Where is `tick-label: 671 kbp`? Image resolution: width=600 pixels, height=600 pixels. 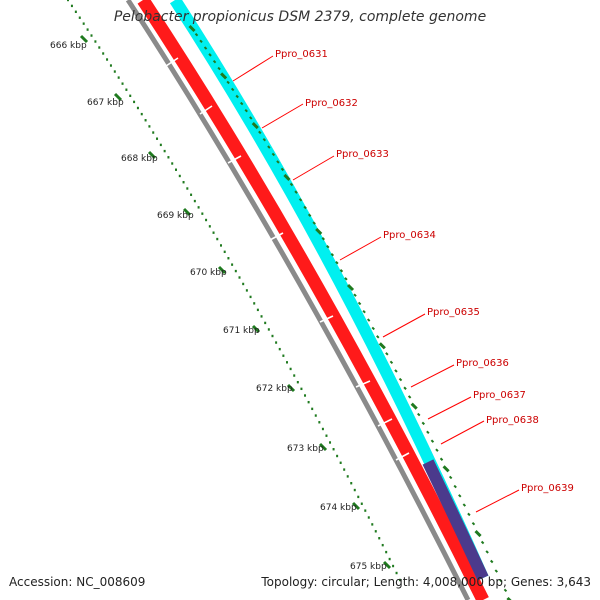 tick-label: 671 kbp is located at coordinates (241, 331).